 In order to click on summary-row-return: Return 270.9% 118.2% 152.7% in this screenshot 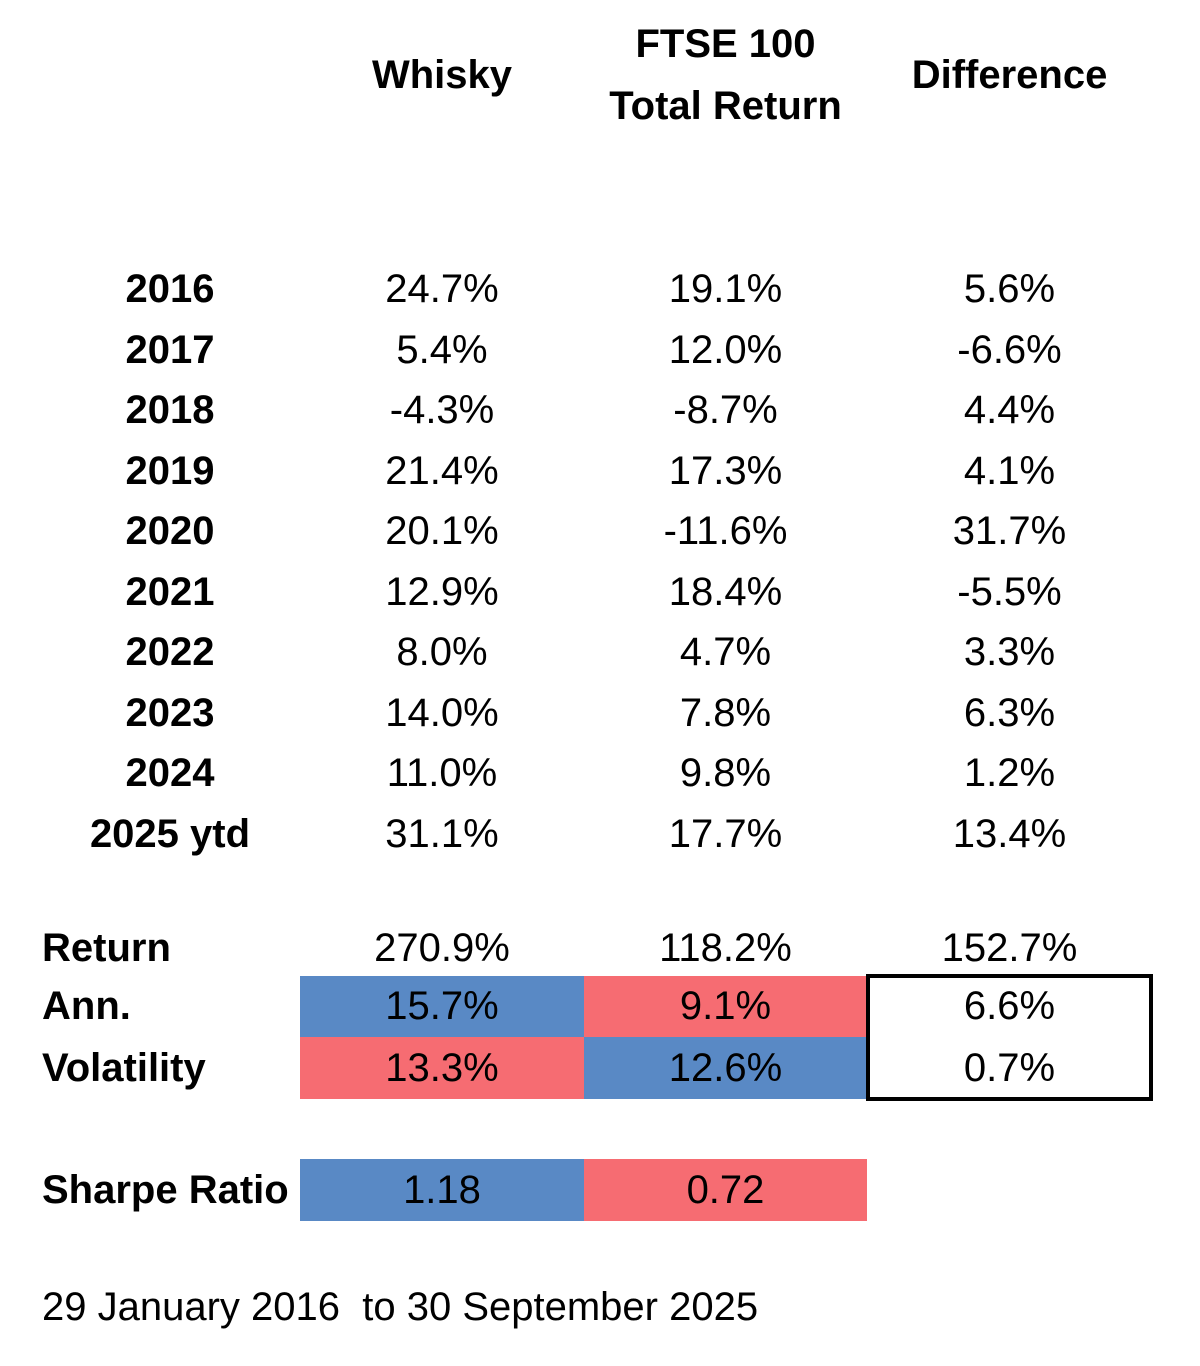, I will do `click(600, 948)`.